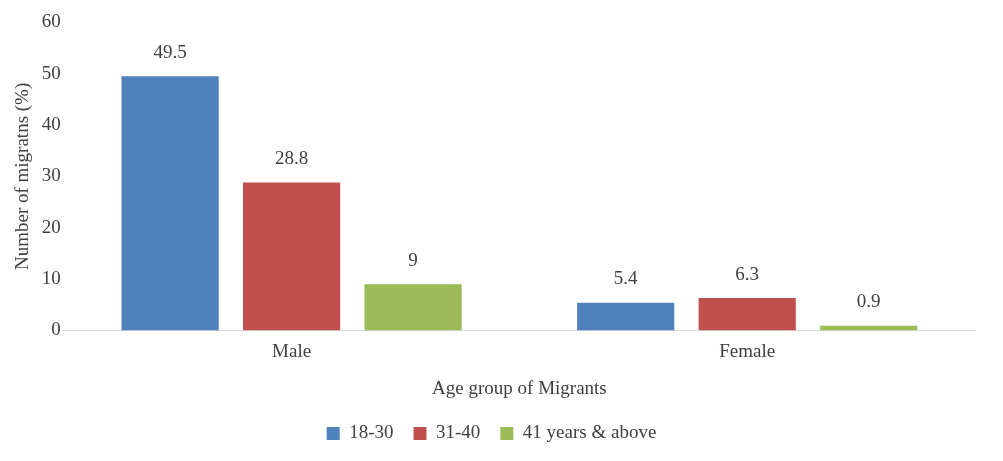  I want to click on x-tick-label: Female, so click(747, 350).